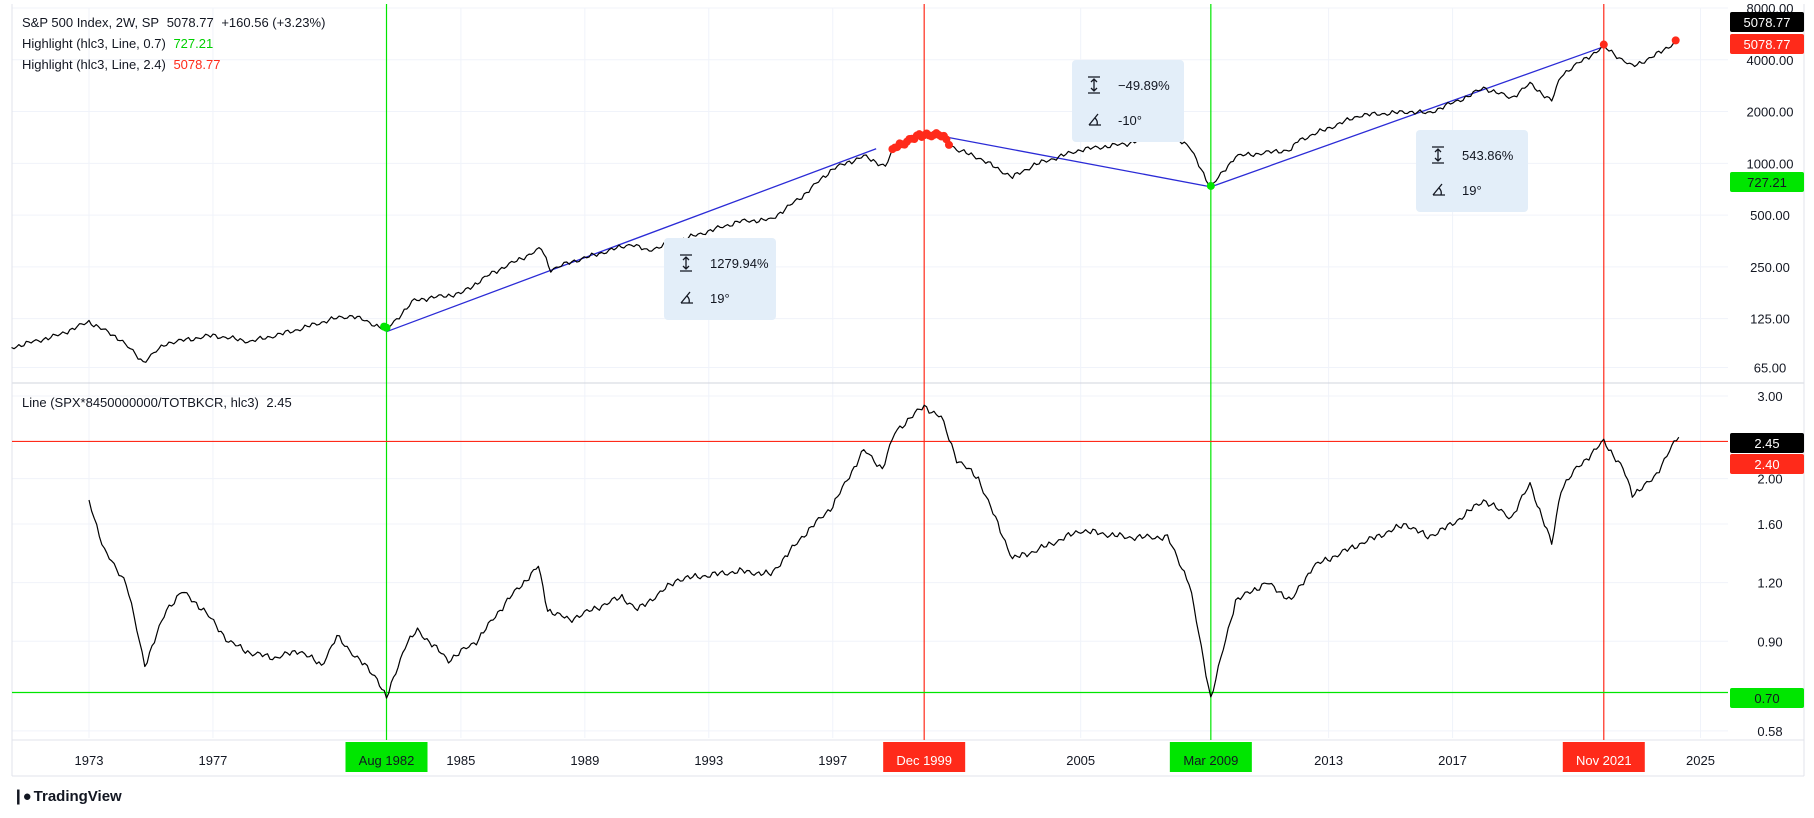 Image resolution: width=1814 pixels, height=818 pixels. What do you see at coordinates (1769, 731) in the screenshot?
I see `sub-y-tick-label: 0.58` at bounding box center [1769, 731].